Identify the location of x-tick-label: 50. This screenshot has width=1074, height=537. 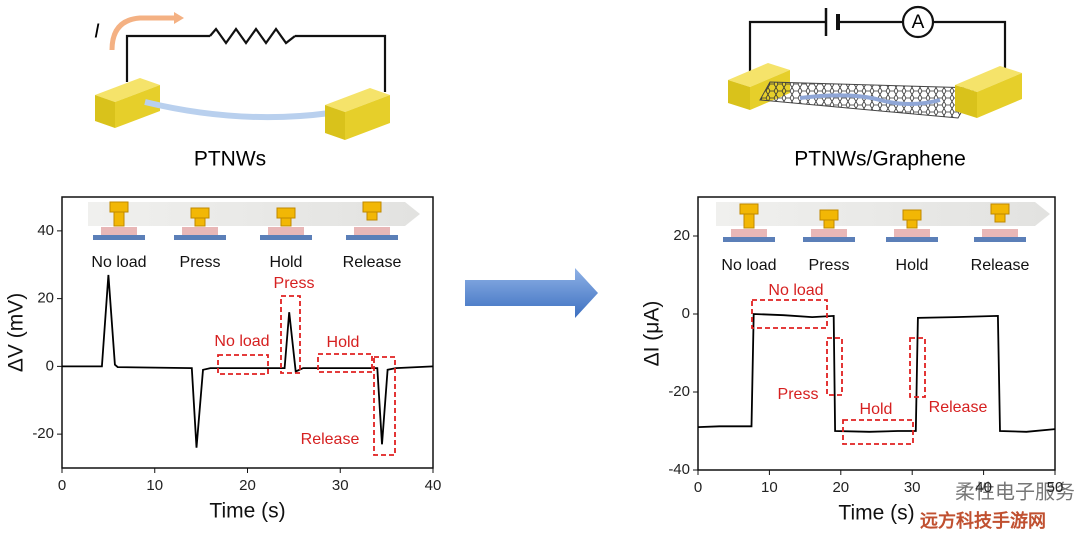
(1055, 487).